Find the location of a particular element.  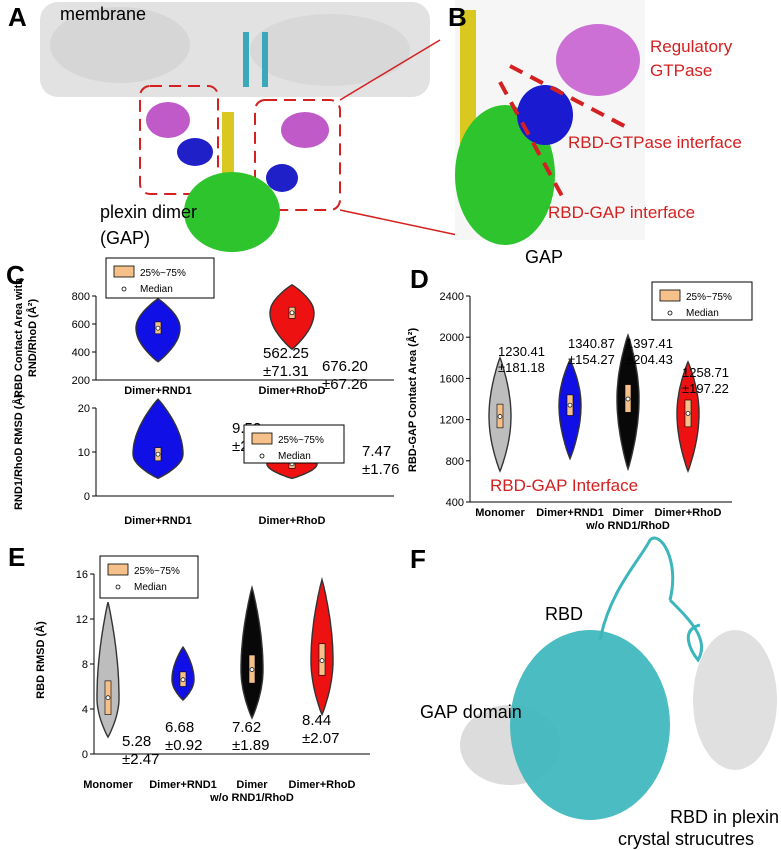

regulatory-gtpase is located at coordinates (598, 60).